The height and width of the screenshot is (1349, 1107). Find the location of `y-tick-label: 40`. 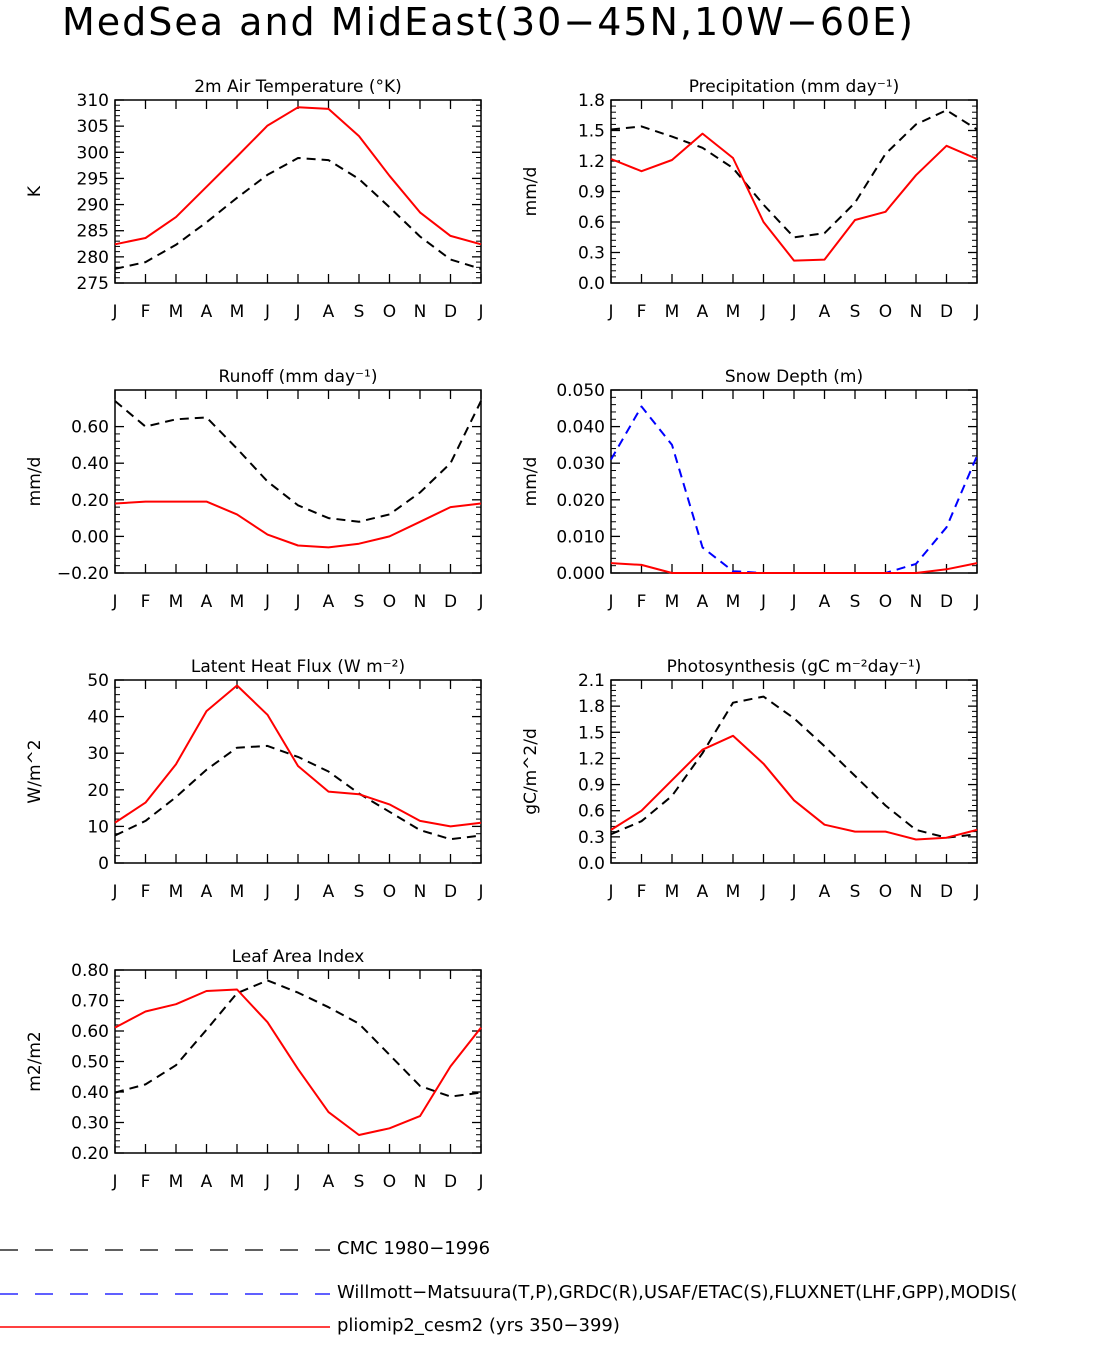

y-tick-label: 40 is located at coordinates (98, 718).